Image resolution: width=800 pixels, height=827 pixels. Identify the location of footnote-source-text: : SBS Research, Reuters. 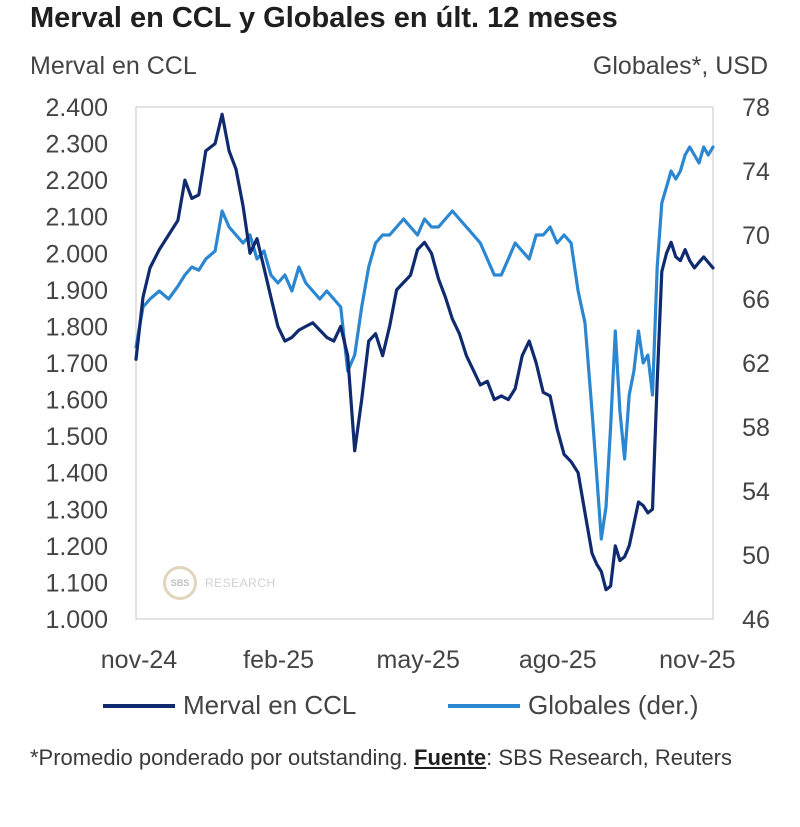
(609, 757).